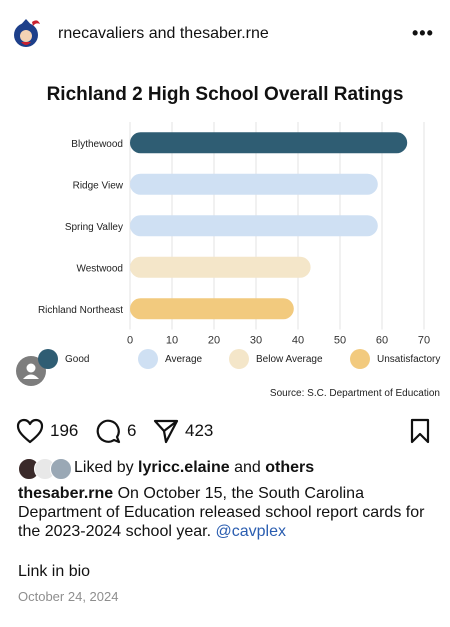 The image size is (450, 627). Describe the element at coordinates (298, 341) in the screenshot. I see `x-tick-label: 40` at that location.